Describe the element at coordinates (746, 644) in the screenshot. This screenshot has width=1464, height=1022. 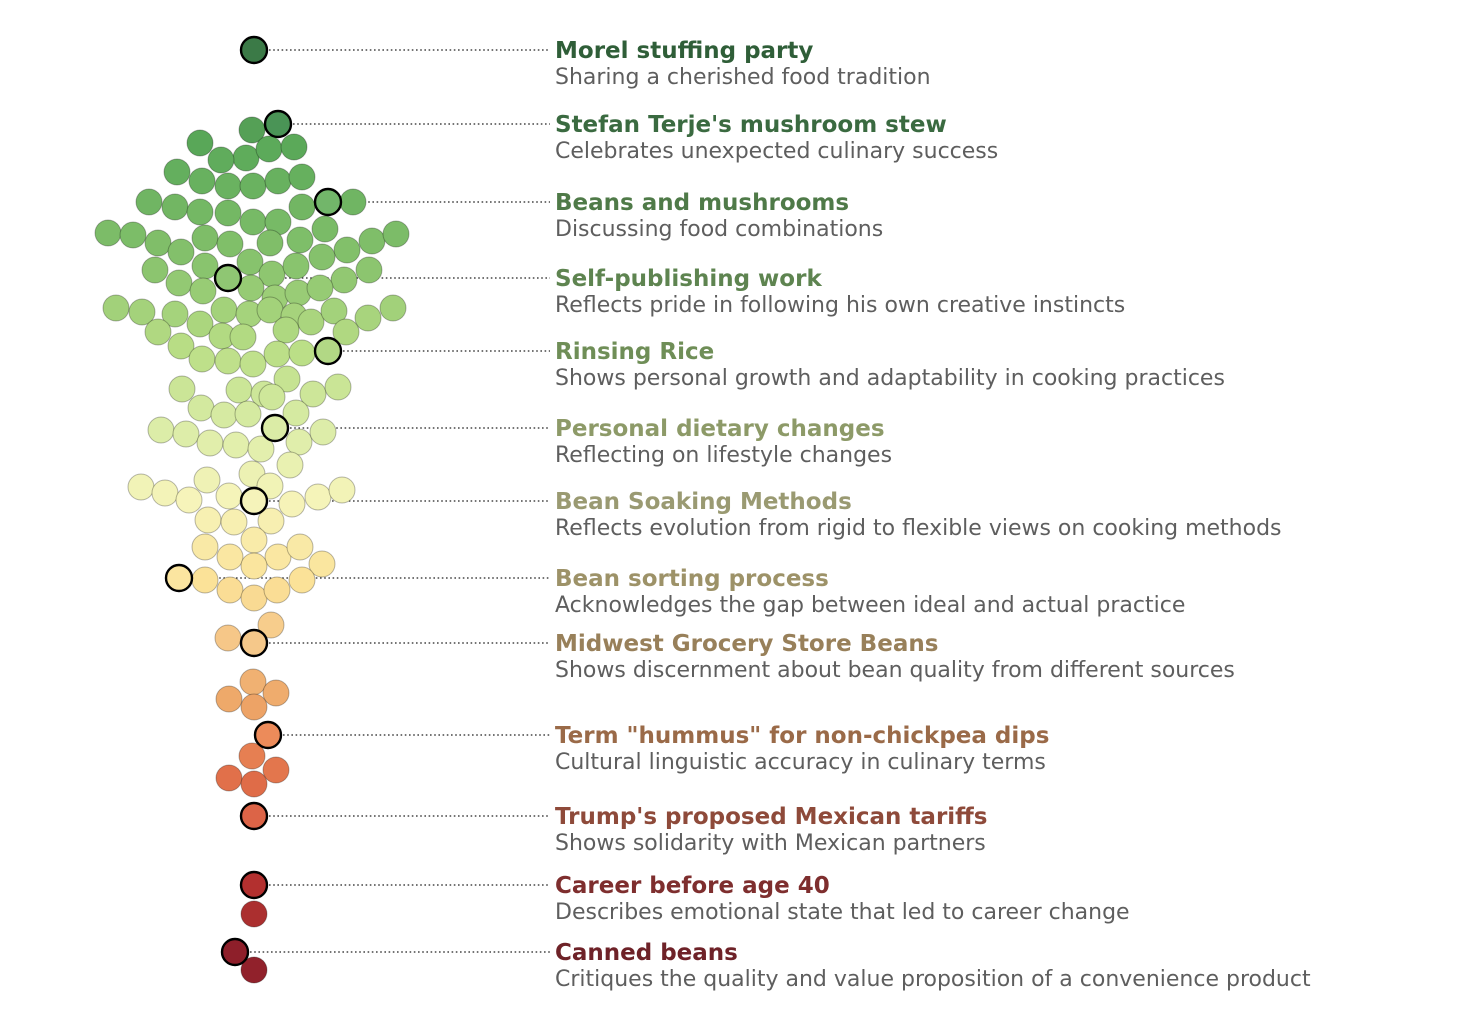
I see `highlight-title: Midwest Grocery Store Beans` at that location.